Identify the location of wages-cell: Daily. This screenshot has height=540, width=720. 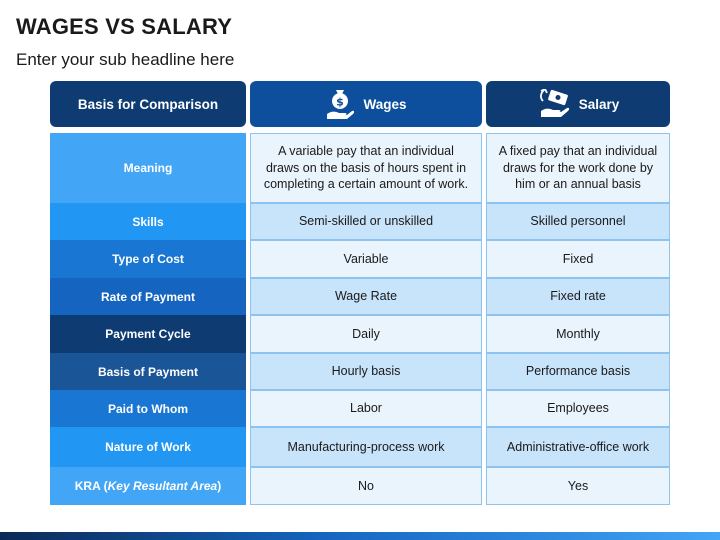
(366, 334).